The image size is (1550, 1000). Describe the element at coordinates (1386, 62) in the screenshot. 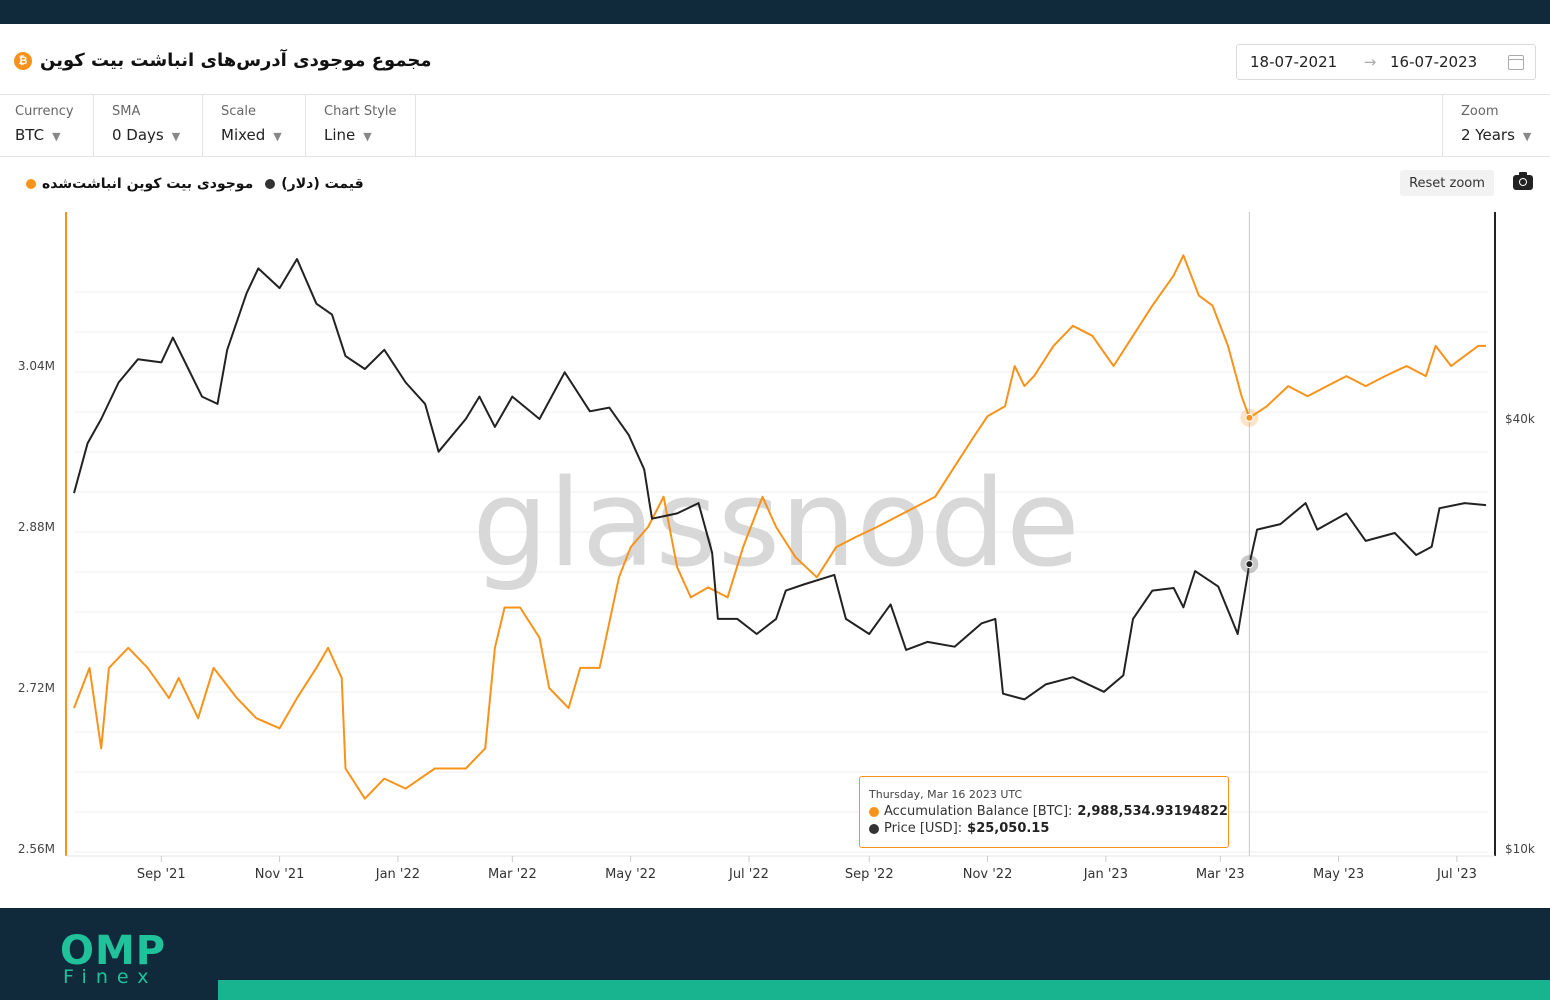

I see `date-range-picker: 18-07-2021 → 16-07-2023` at that location.